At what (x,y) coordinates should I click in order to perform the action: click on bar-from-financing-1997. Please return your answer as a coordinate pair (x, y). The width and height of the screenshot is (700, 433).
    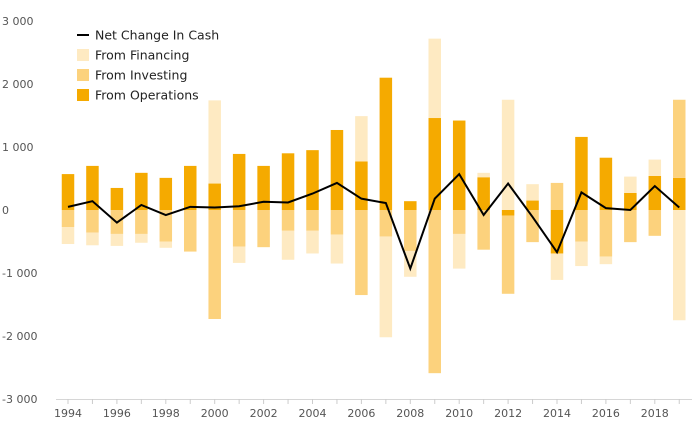
    Looking at the image, I should click on (141, 238).